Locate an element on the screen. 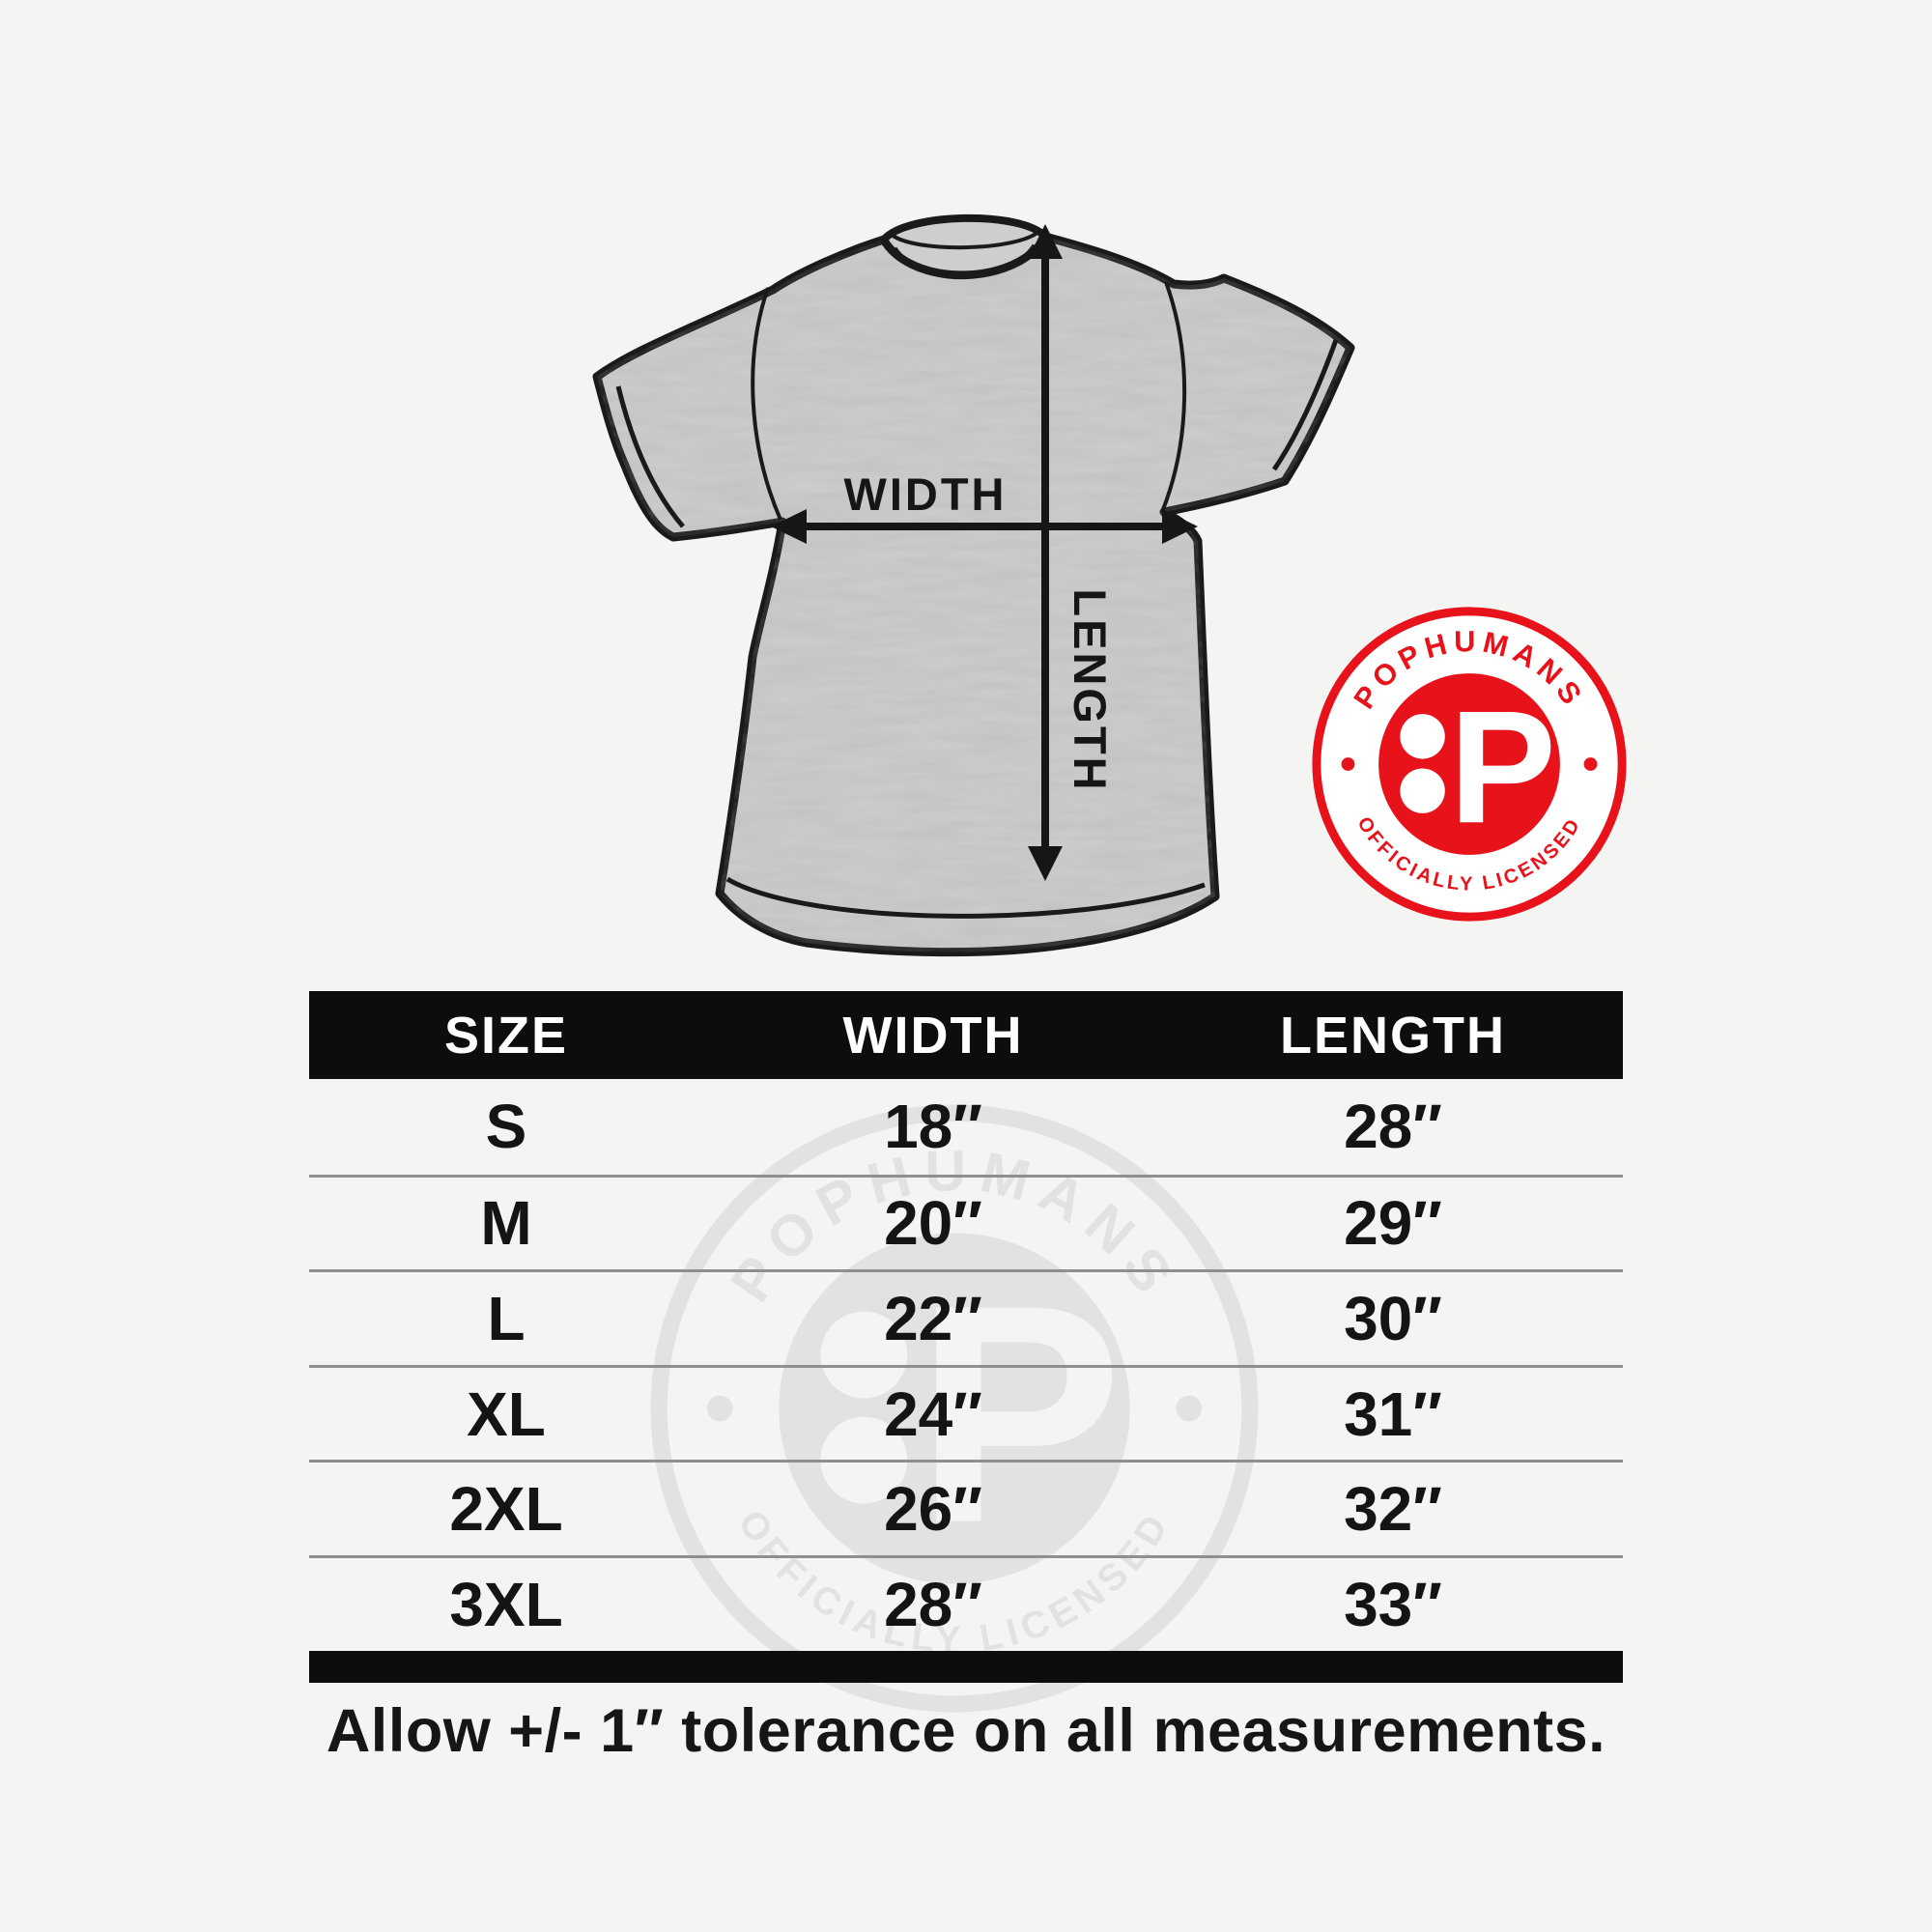 This screenshot has width=1932, height=1932. badge-colon-top-dot is located at coordinates (1422, 736).